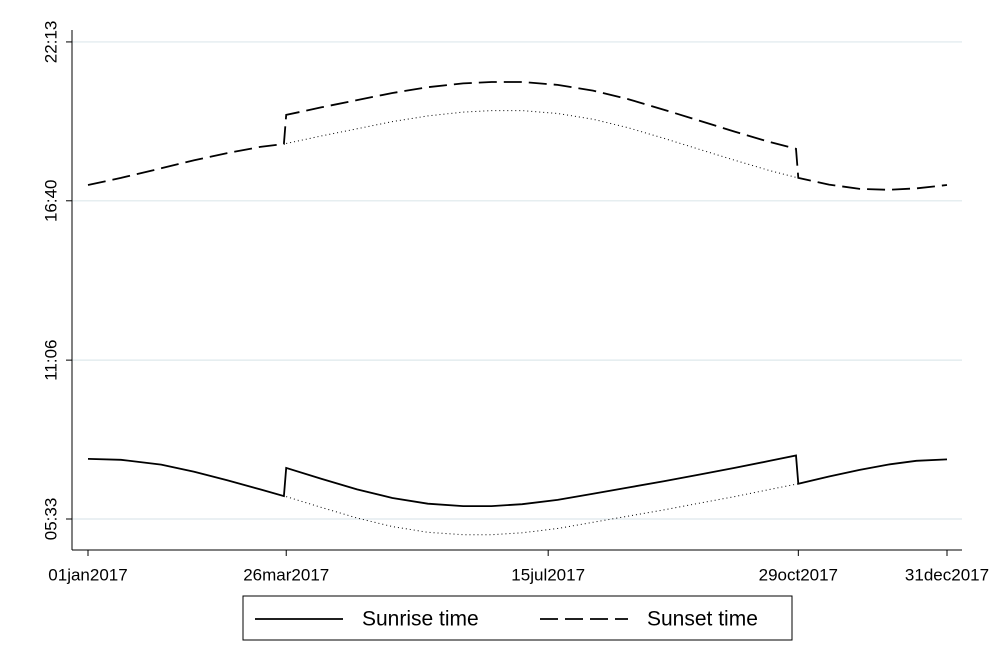 The height and width of the screenshot is (668, 992). What do you see at coordinates (420, 619) in the screenshot?
I see `legend-label: Sunrise time` at bounding box center [420, 619].